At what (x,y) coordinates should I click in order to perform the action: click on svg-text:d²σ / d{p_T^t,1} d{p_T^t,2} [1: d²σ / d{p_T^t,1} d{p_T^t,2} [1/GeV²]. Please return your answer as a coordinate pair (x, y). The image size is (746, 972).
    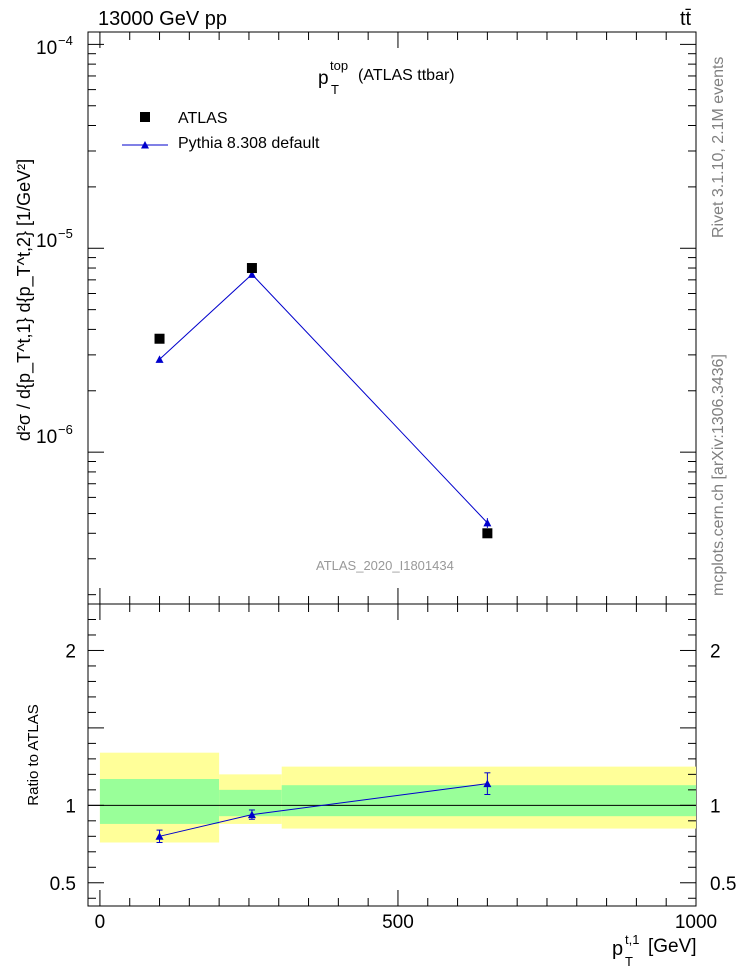
    Looking at the image, I should click on (24, 300).